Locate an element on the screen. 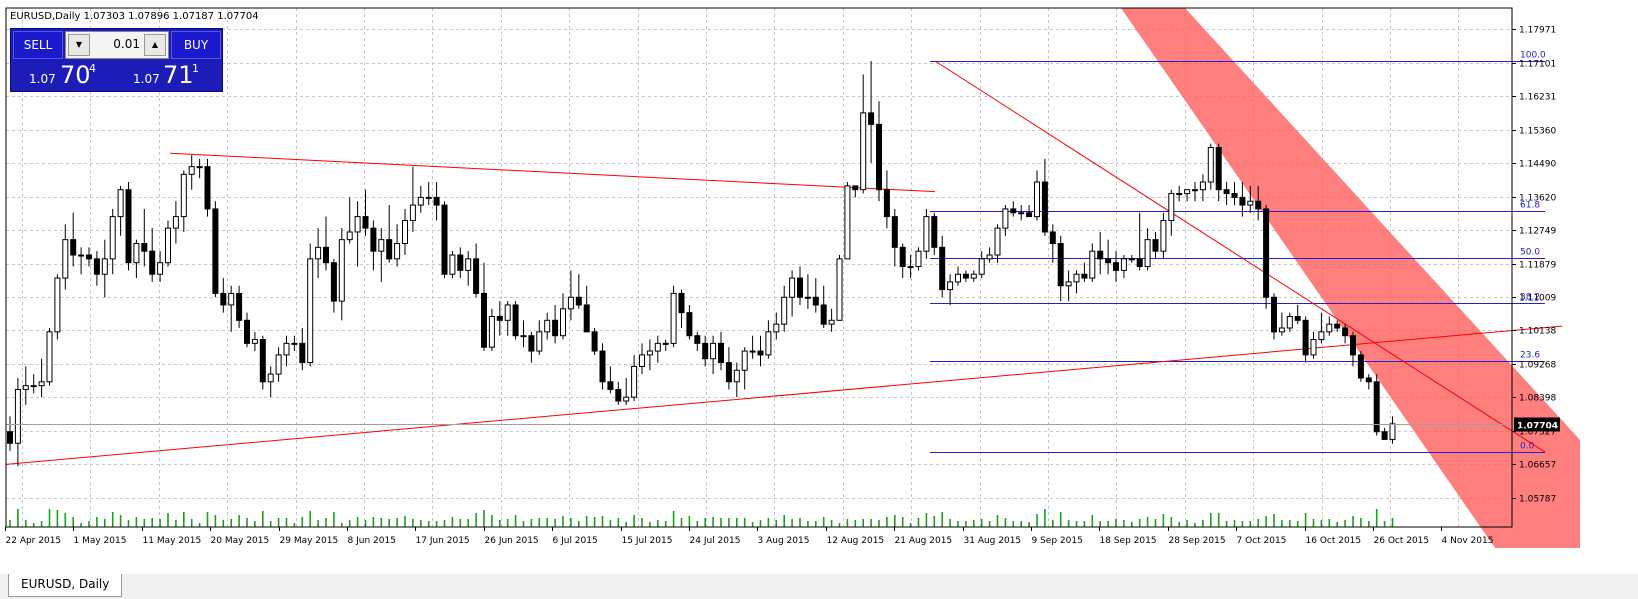 The width and height of the screenshot is (1638, 599). resistance-trendline is located at coordinates (552, 172).